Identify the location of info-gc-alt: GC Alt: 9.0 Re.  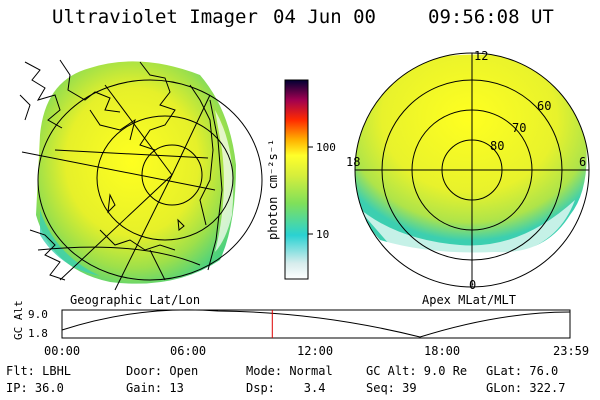
(417, 371).